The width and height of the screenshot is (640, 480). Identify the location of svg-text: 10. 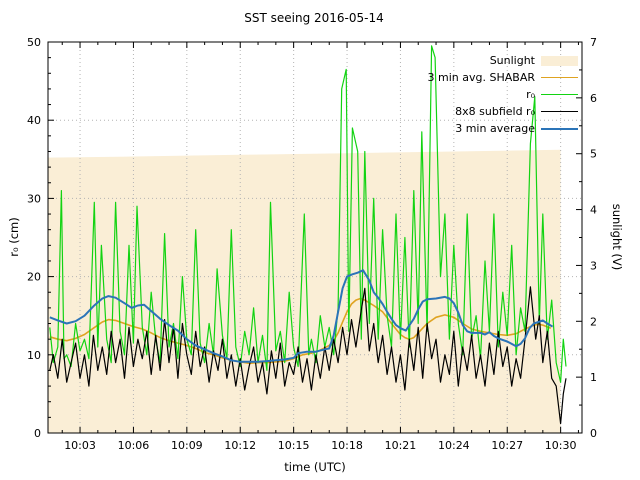
(34, 355).